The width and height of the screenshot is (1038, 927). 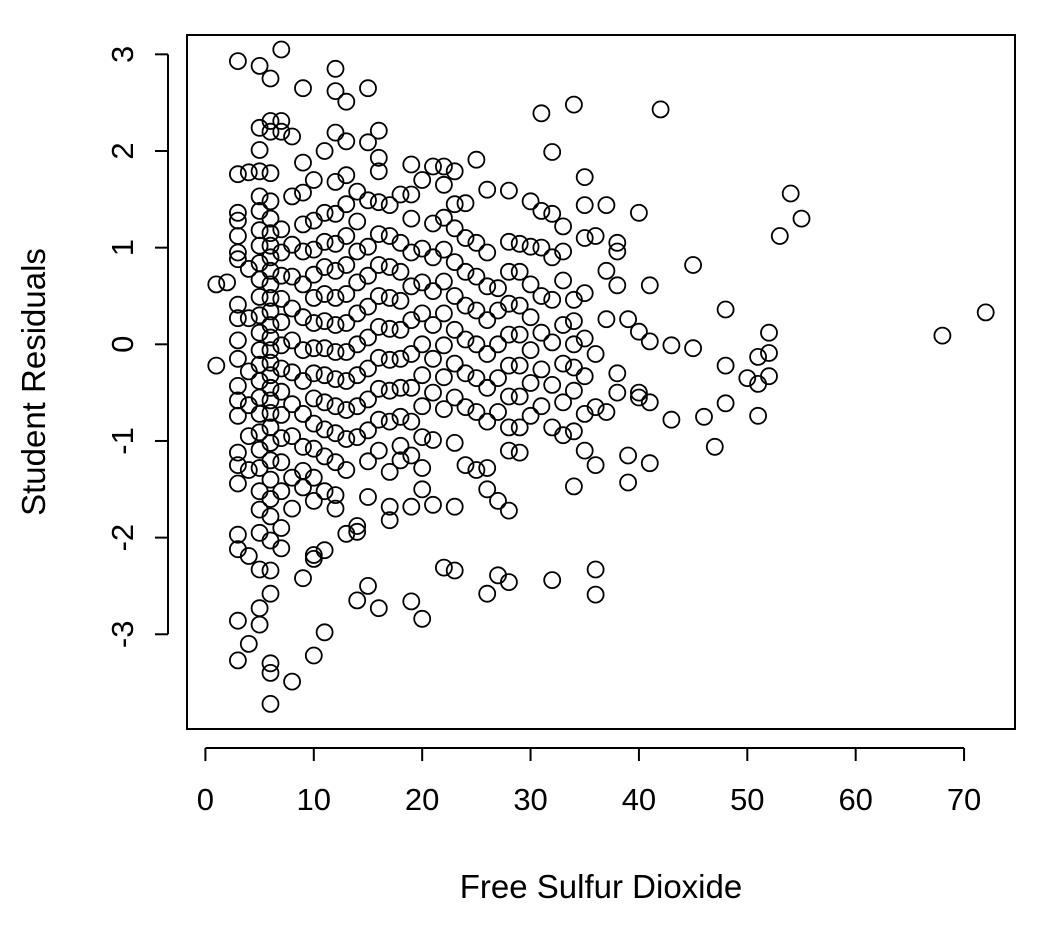 What do you see at coordinates (122, 441) in the screenshot?
I see `y-tick-label: -1` at bounding box center [122, 441].